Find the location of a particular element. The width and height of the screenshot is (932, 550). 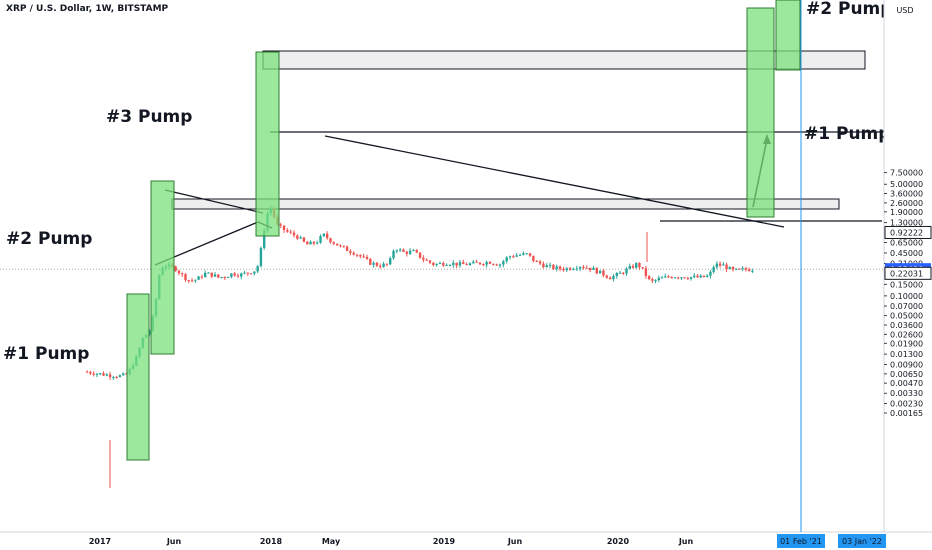

y-tick-label-8: 0.45000 is located at coordinates (906, 253).